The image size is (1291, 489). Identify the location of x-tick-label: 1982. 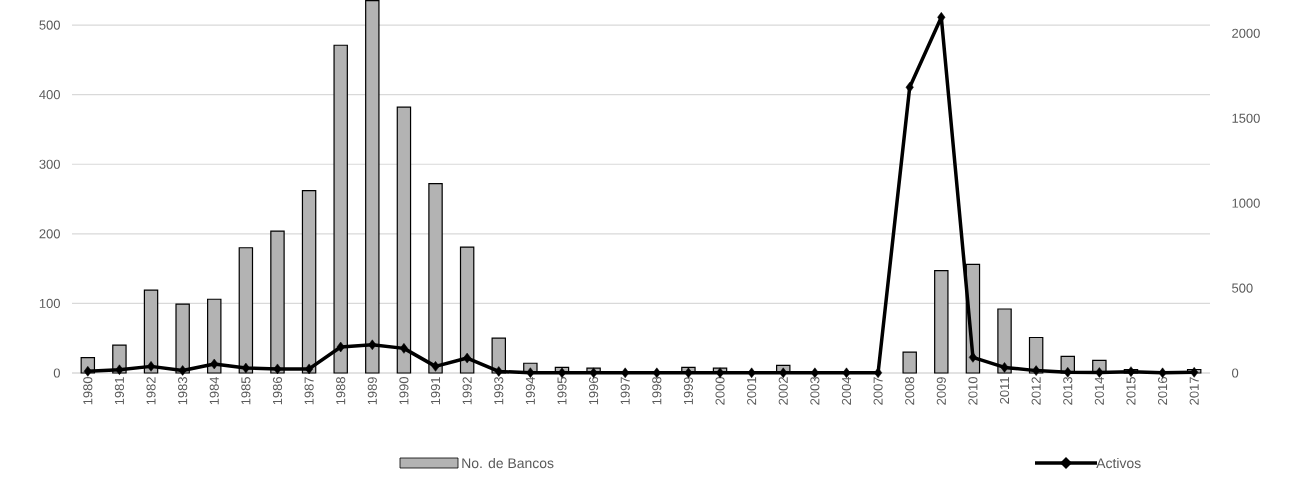
(151, 391).